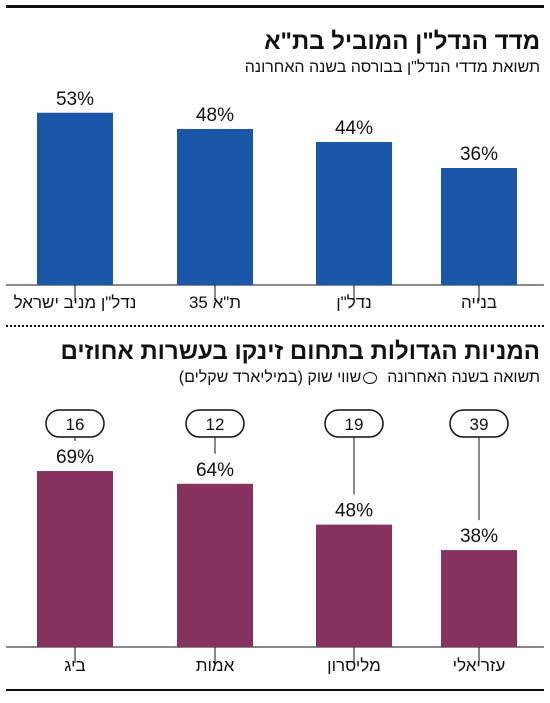 This screenshot has width=550, height=703. I want to click on chart-title-bottom: המניות הגדולות בתחום זינקו בעשרות אחוזים, so click(300, 351).